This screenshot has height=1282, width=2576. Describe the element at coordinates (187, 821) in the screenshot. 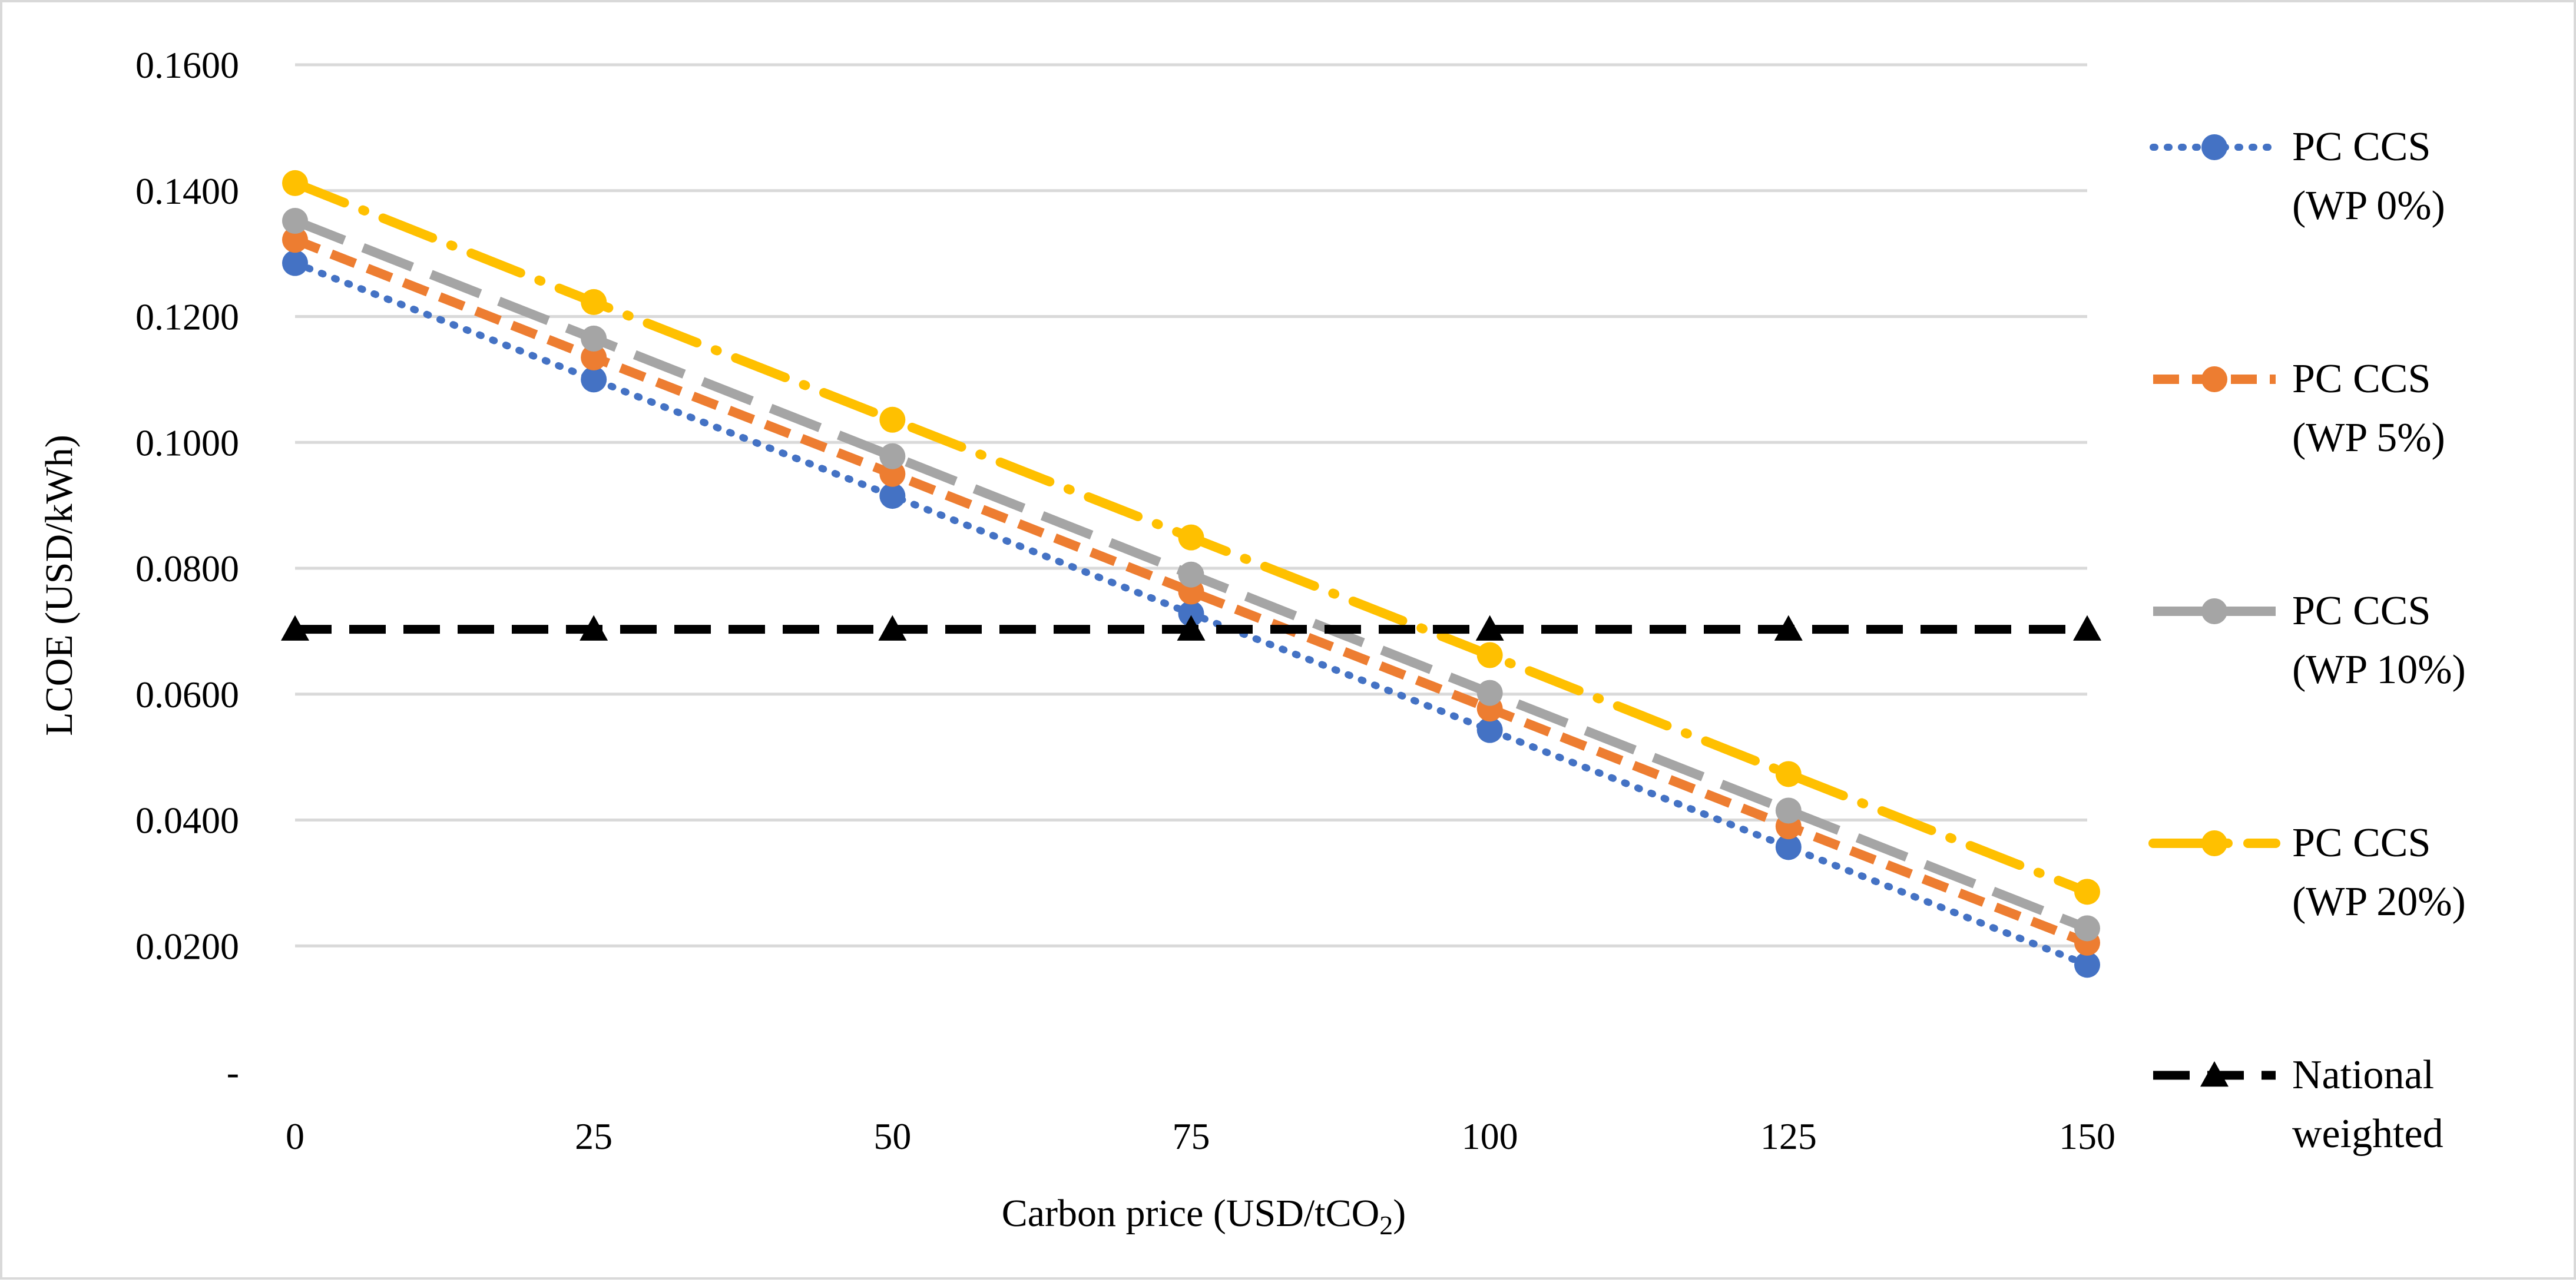

I see `y-tick-label: 0.0400` at that location.